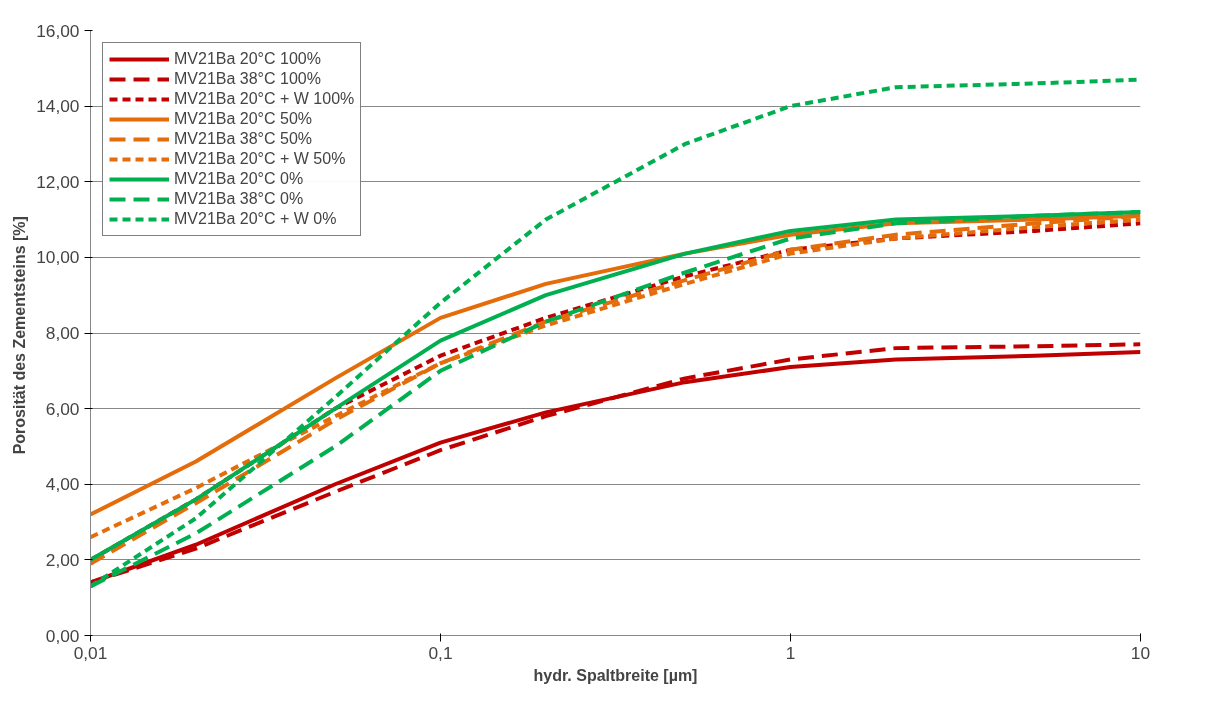 This screenshot has height=715, width=1208. I want to click on legend-label: MV21Ba 20°C 100%, so click(247, 59).